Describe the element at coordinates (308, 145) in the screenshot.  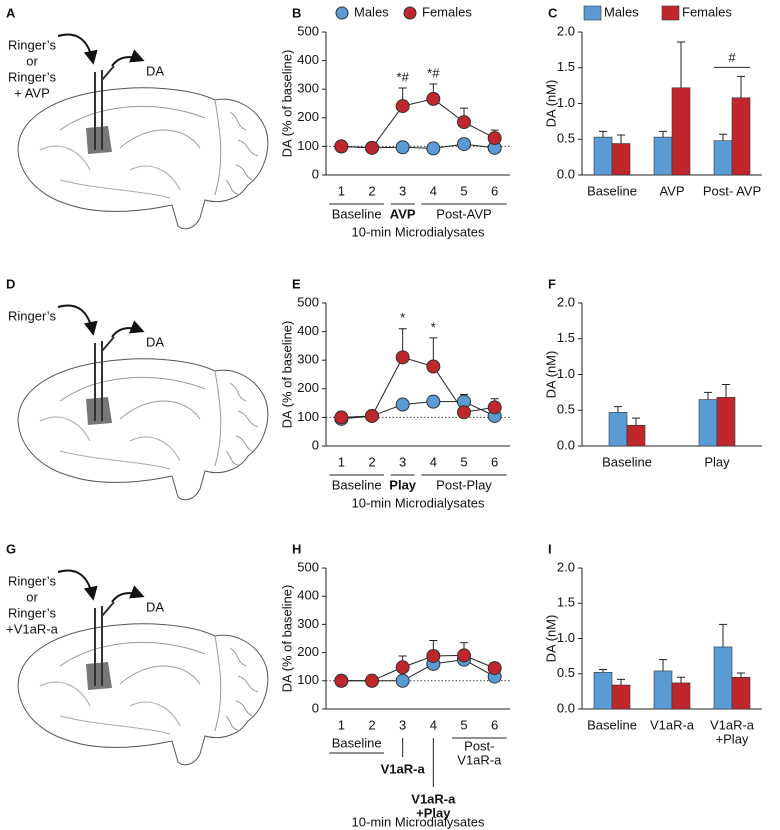
I see `y-tick-label: 100` at that location.